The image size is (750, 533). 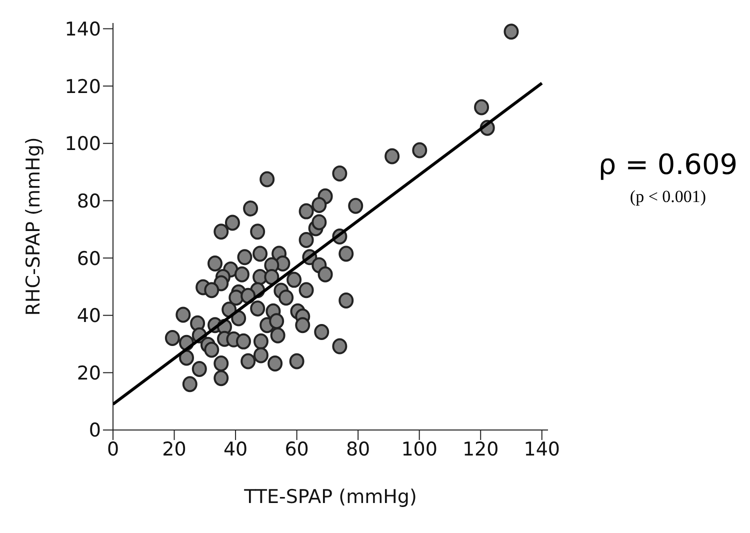 What do you see at coordinates (668, 164) in the screenshot?
I see `text: ρ = 0.609` at bounding box center [668, 164].